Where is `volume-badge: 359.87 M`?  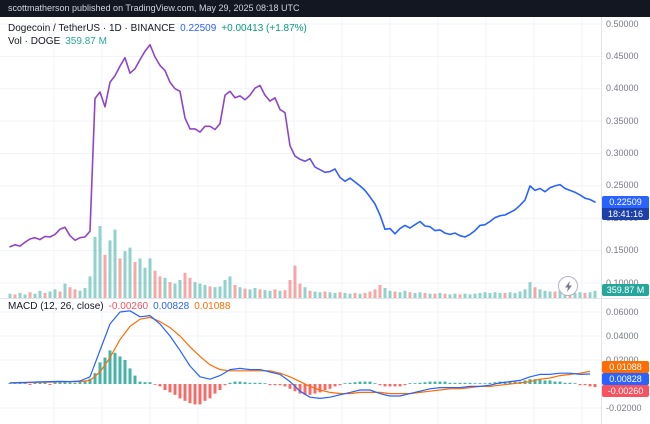 volume-badge: 359.87 M is located at coordinates (625, 290).